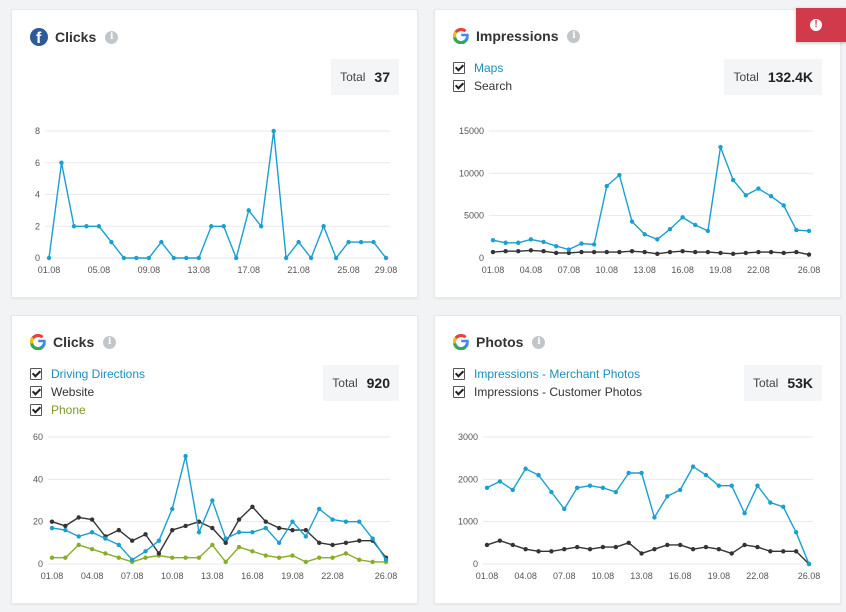 This screenshot has height=612, width=846. What do you see at coordinates (99, 270) in the screenshot?
I see `x-tick-label: 05.08` at bounding box center [99, 270].